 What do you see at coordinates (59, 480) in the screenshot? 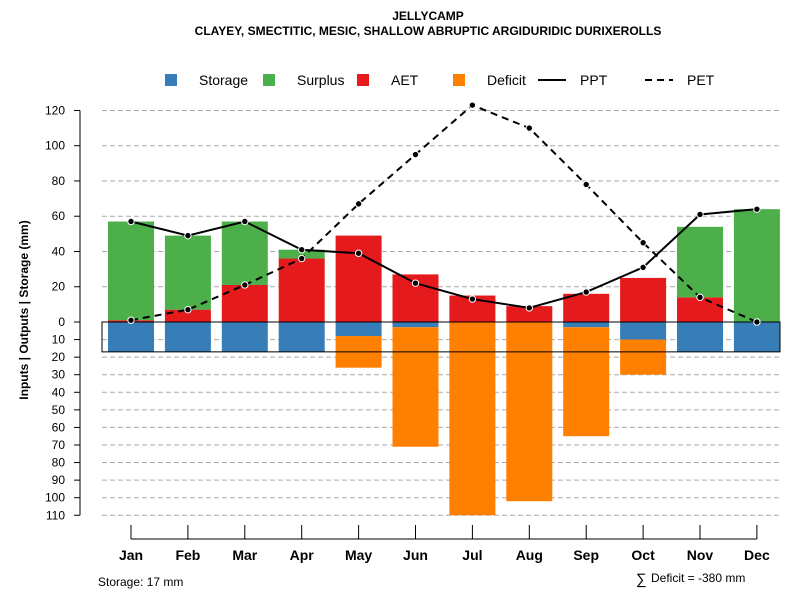
I see `y-tick-label: 90` at bounding box center [59, 480].